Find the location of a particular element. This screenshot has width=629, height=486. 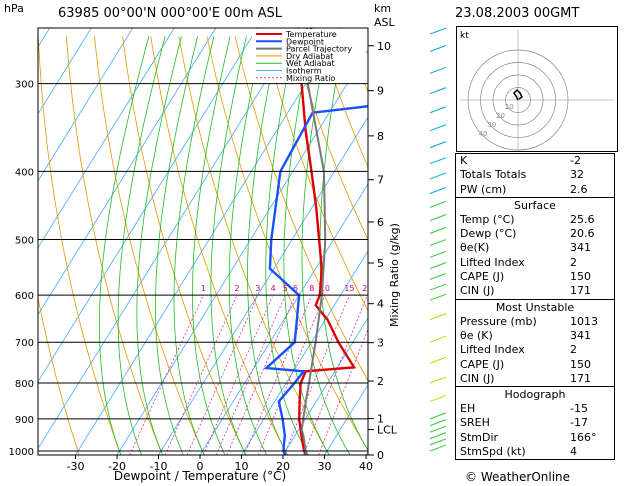

index-row: SREH -17 is located at coordinates (535, 423).